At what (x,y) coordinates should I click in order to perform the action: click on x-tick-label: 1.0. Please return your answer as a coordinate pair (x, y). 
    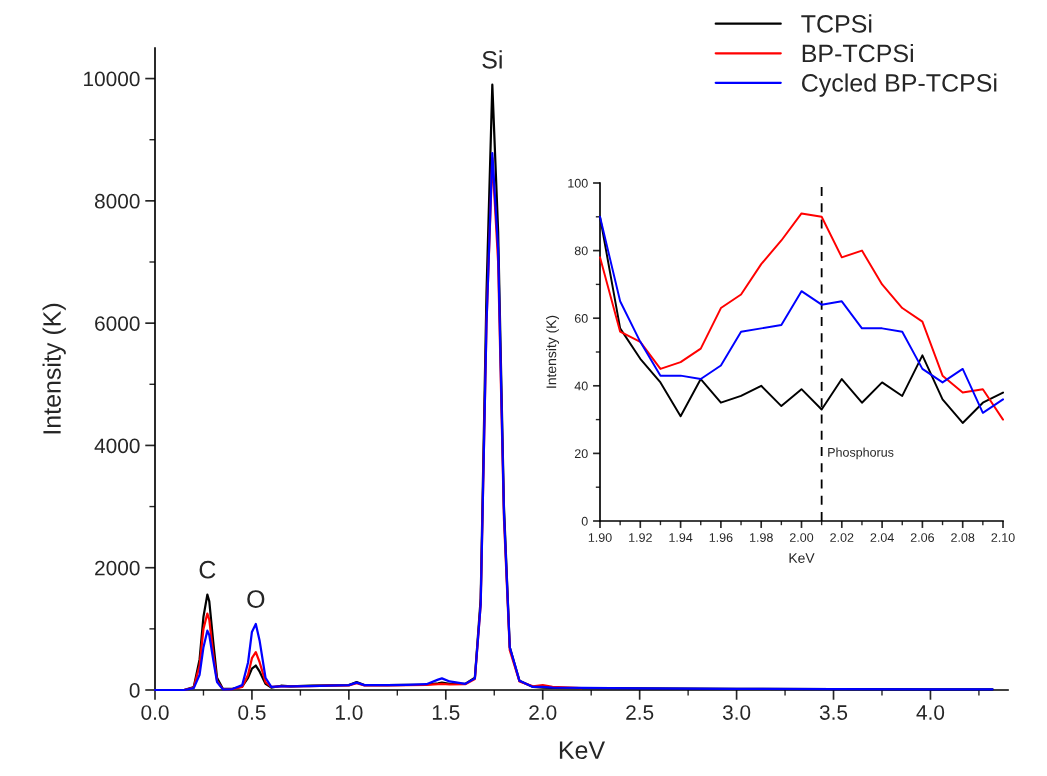
    Looking at the image, I should click on (349, 712).